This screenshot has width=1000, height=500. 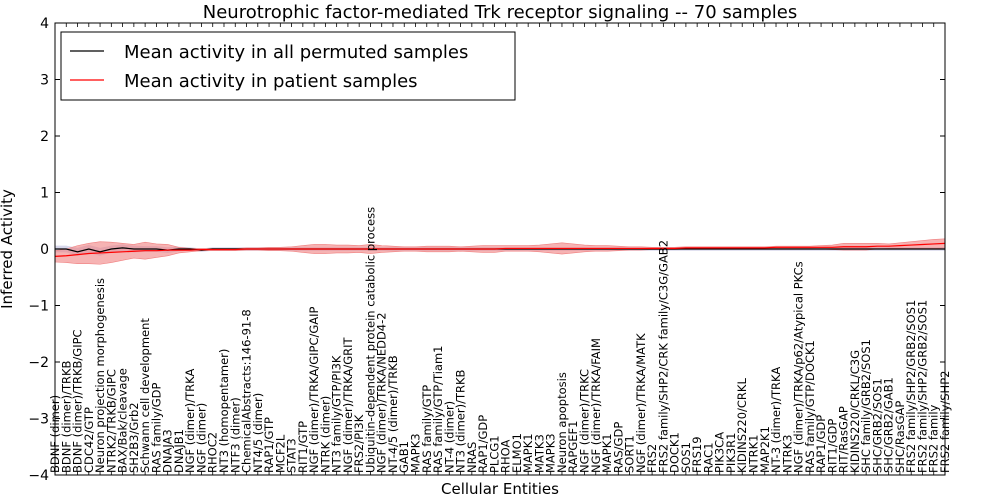 What do you see at coordinates (630, 454) in the screenshot?
I see `entity-label: SORT1` at bounding box center [630, 454].